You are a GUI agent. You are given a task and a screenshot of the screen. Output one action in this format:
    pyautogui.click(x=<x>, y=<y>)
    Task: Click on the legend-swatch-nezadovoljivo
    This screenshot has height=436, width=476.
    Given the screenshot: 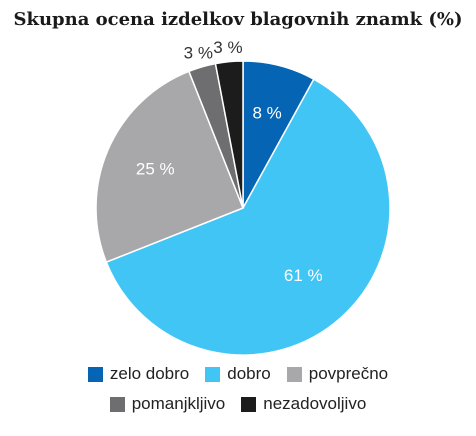 What is the action you would take?
    pyautogui.click(x=249, y=404)
    